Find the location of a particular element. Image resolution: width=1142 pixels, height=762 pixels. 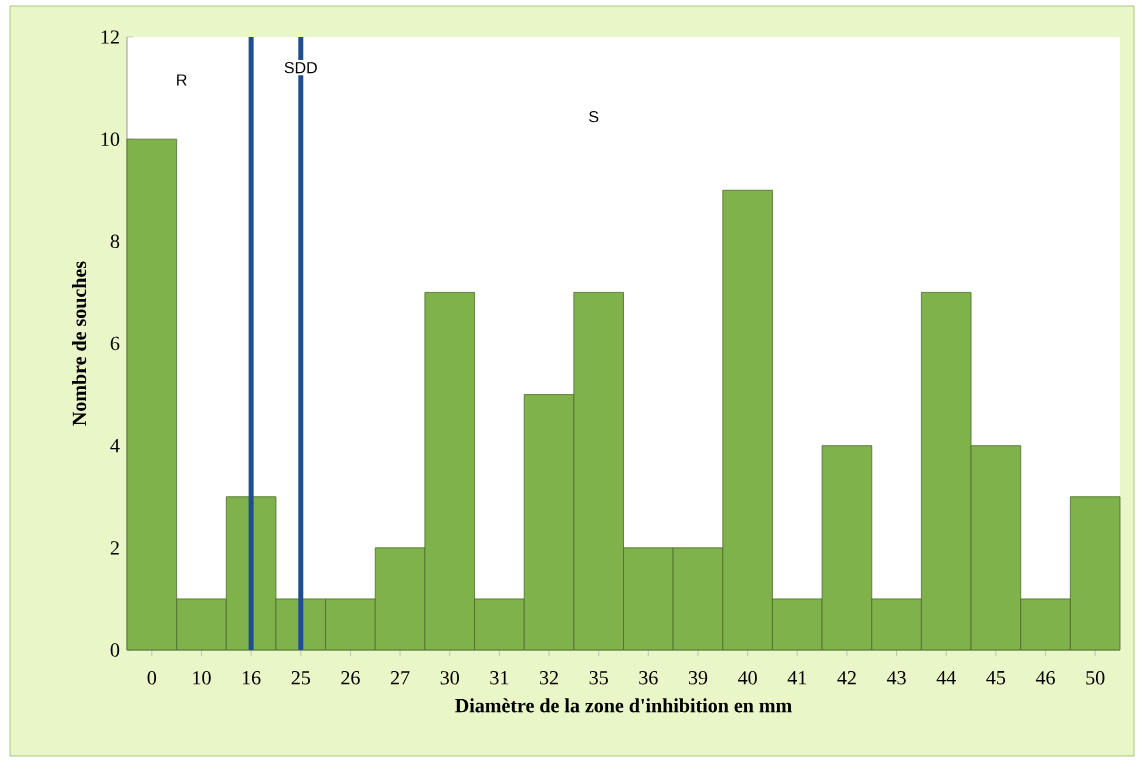

x-tick-label: 27 is located at coordinates (400, 678).